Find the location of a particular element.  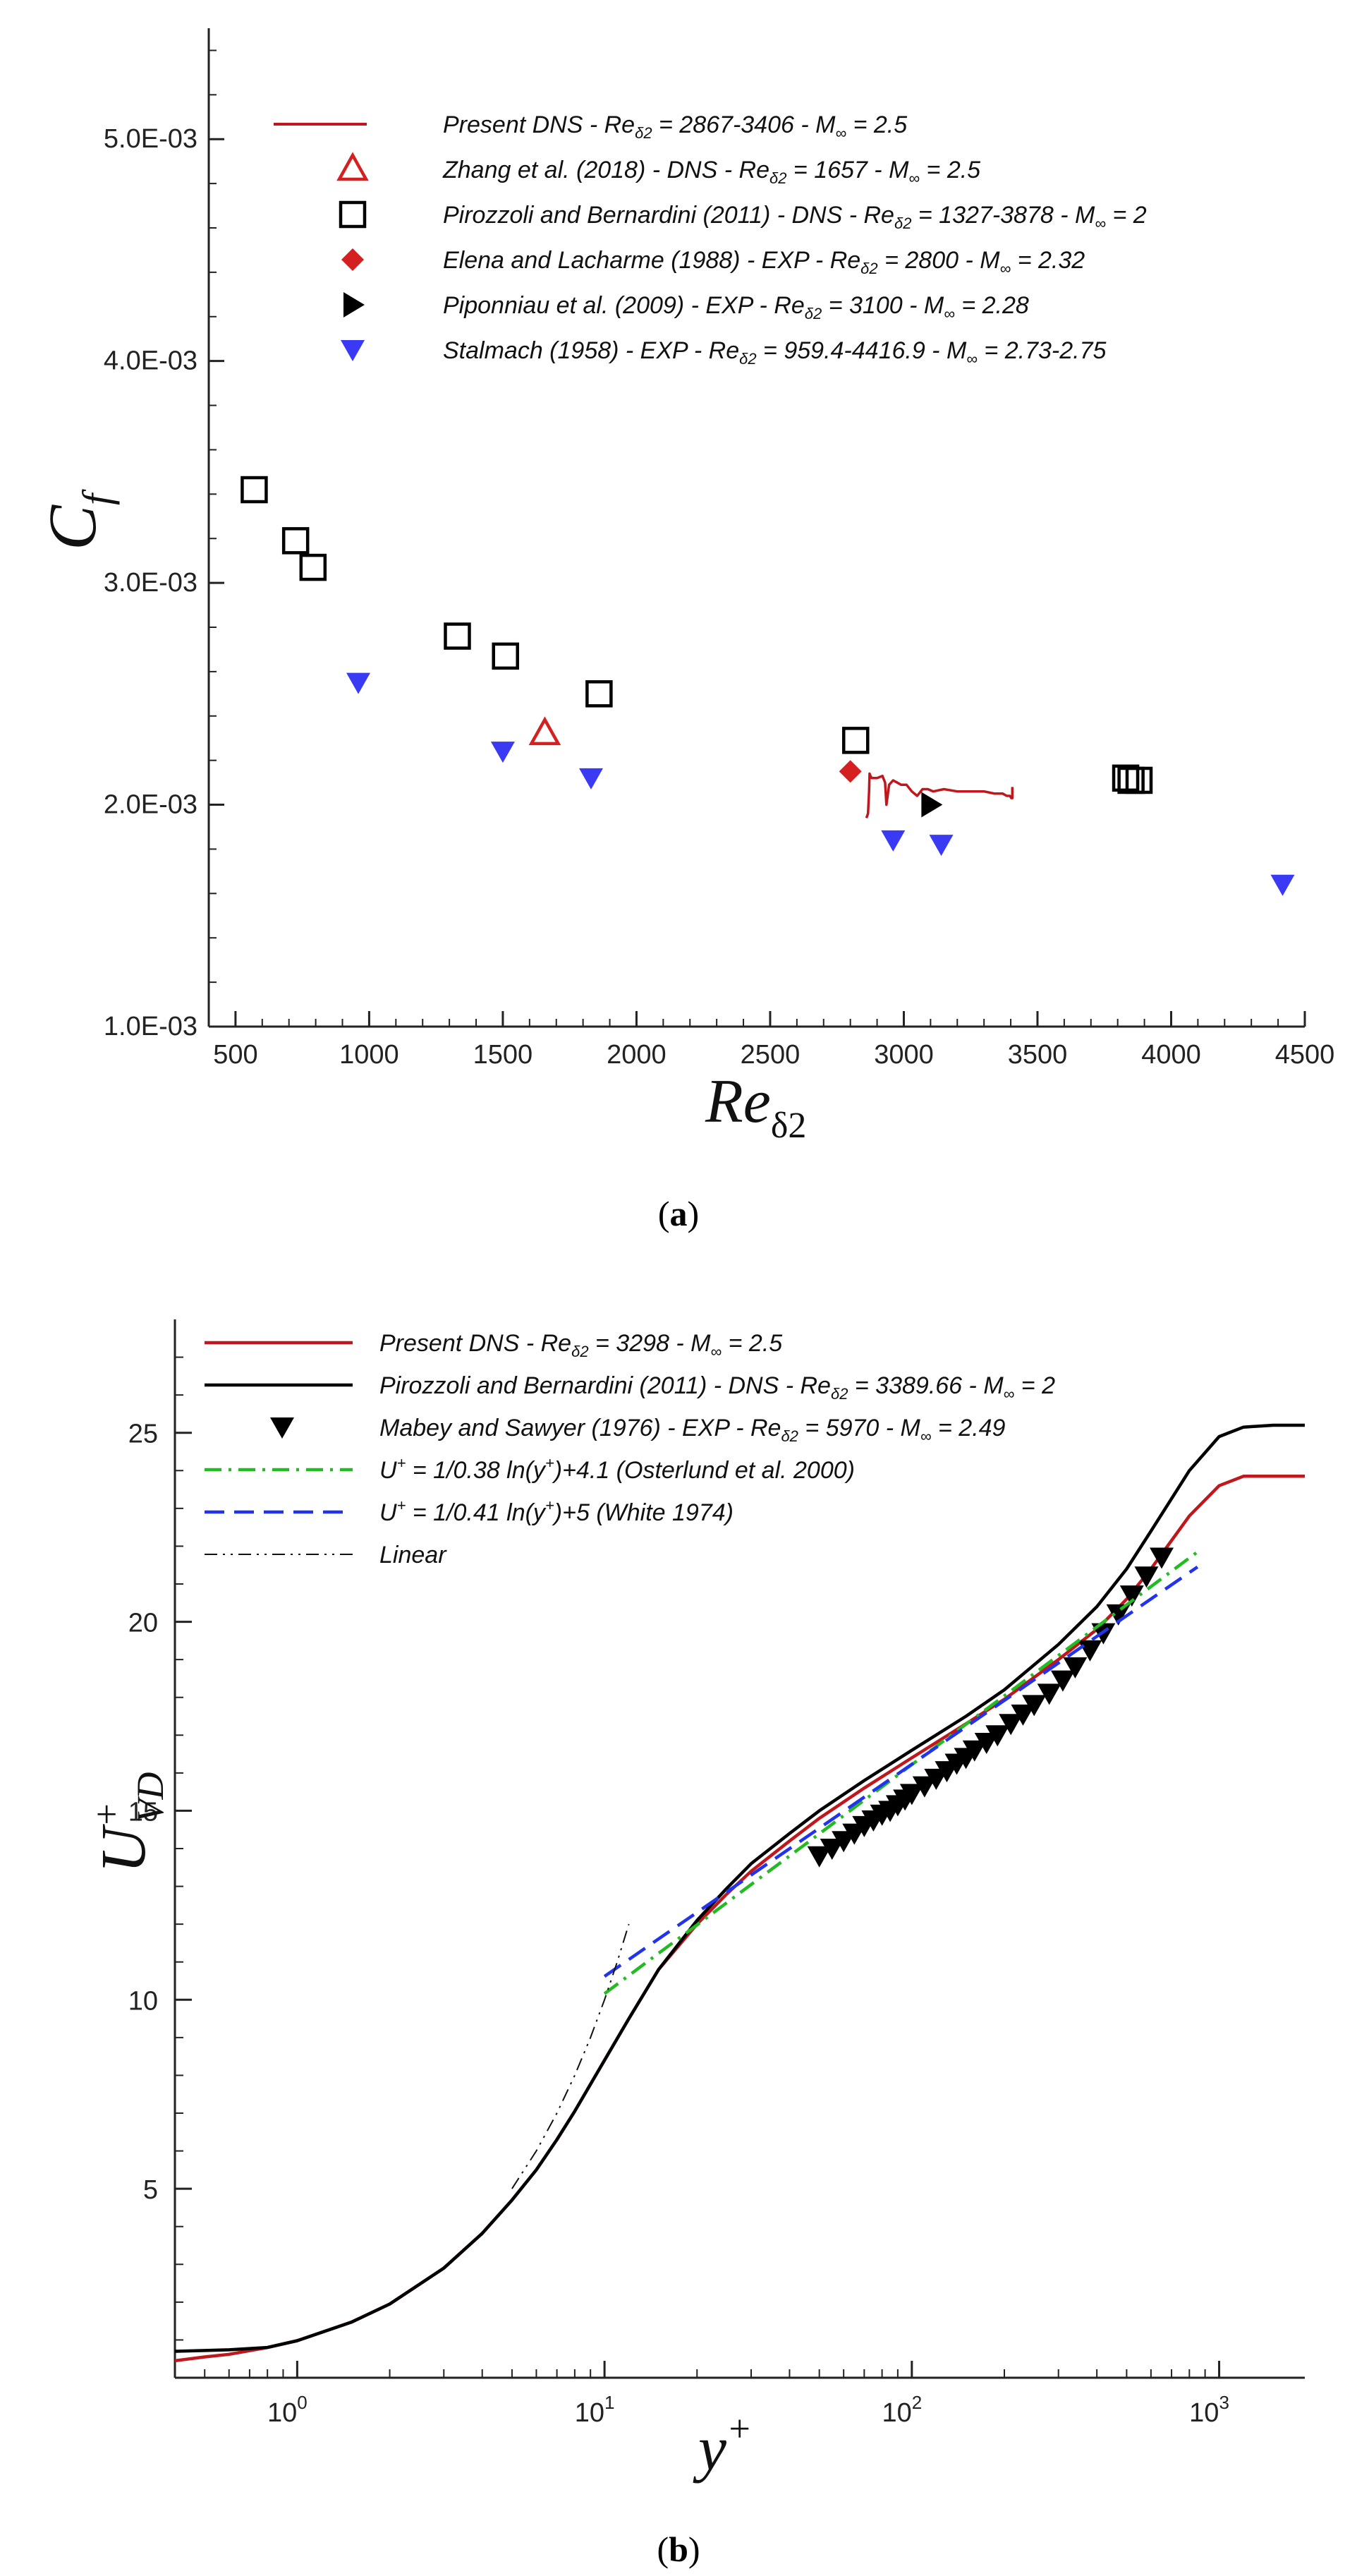

panel-b-x-tick-label: 10¹ is located at coordinates (595, 2410).